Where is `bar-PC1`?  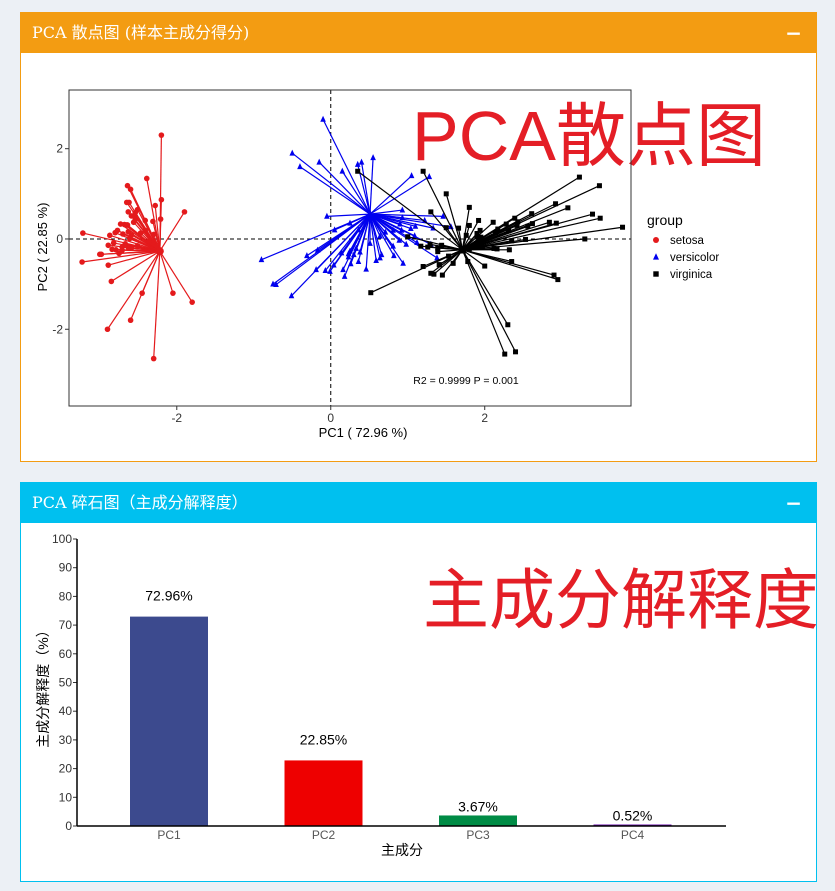
bar-PC1 is located at coordinates (169, 721).